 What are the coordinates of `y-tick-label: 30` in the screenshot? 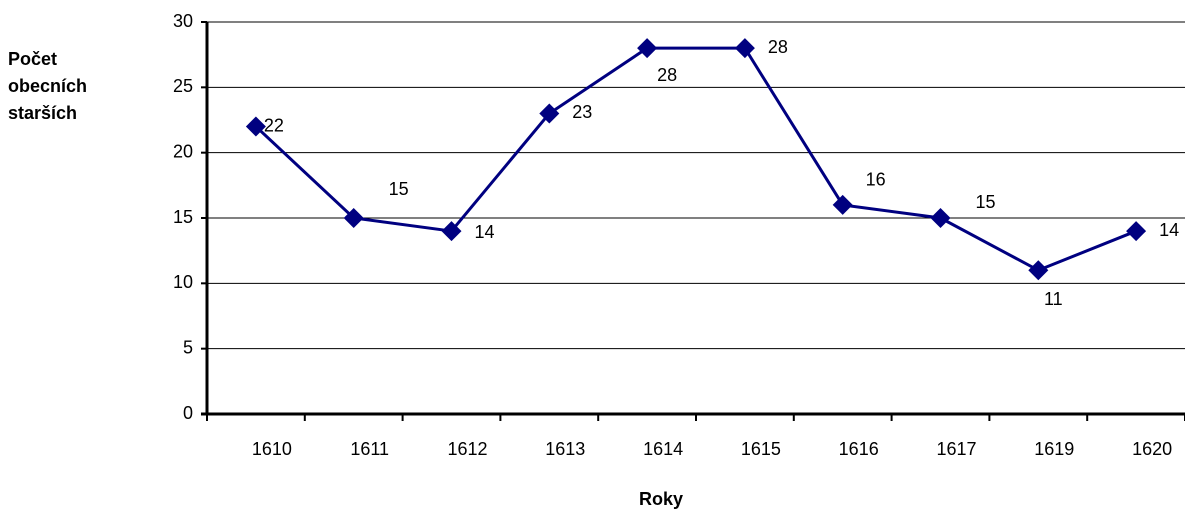 It's located at (183, 21).